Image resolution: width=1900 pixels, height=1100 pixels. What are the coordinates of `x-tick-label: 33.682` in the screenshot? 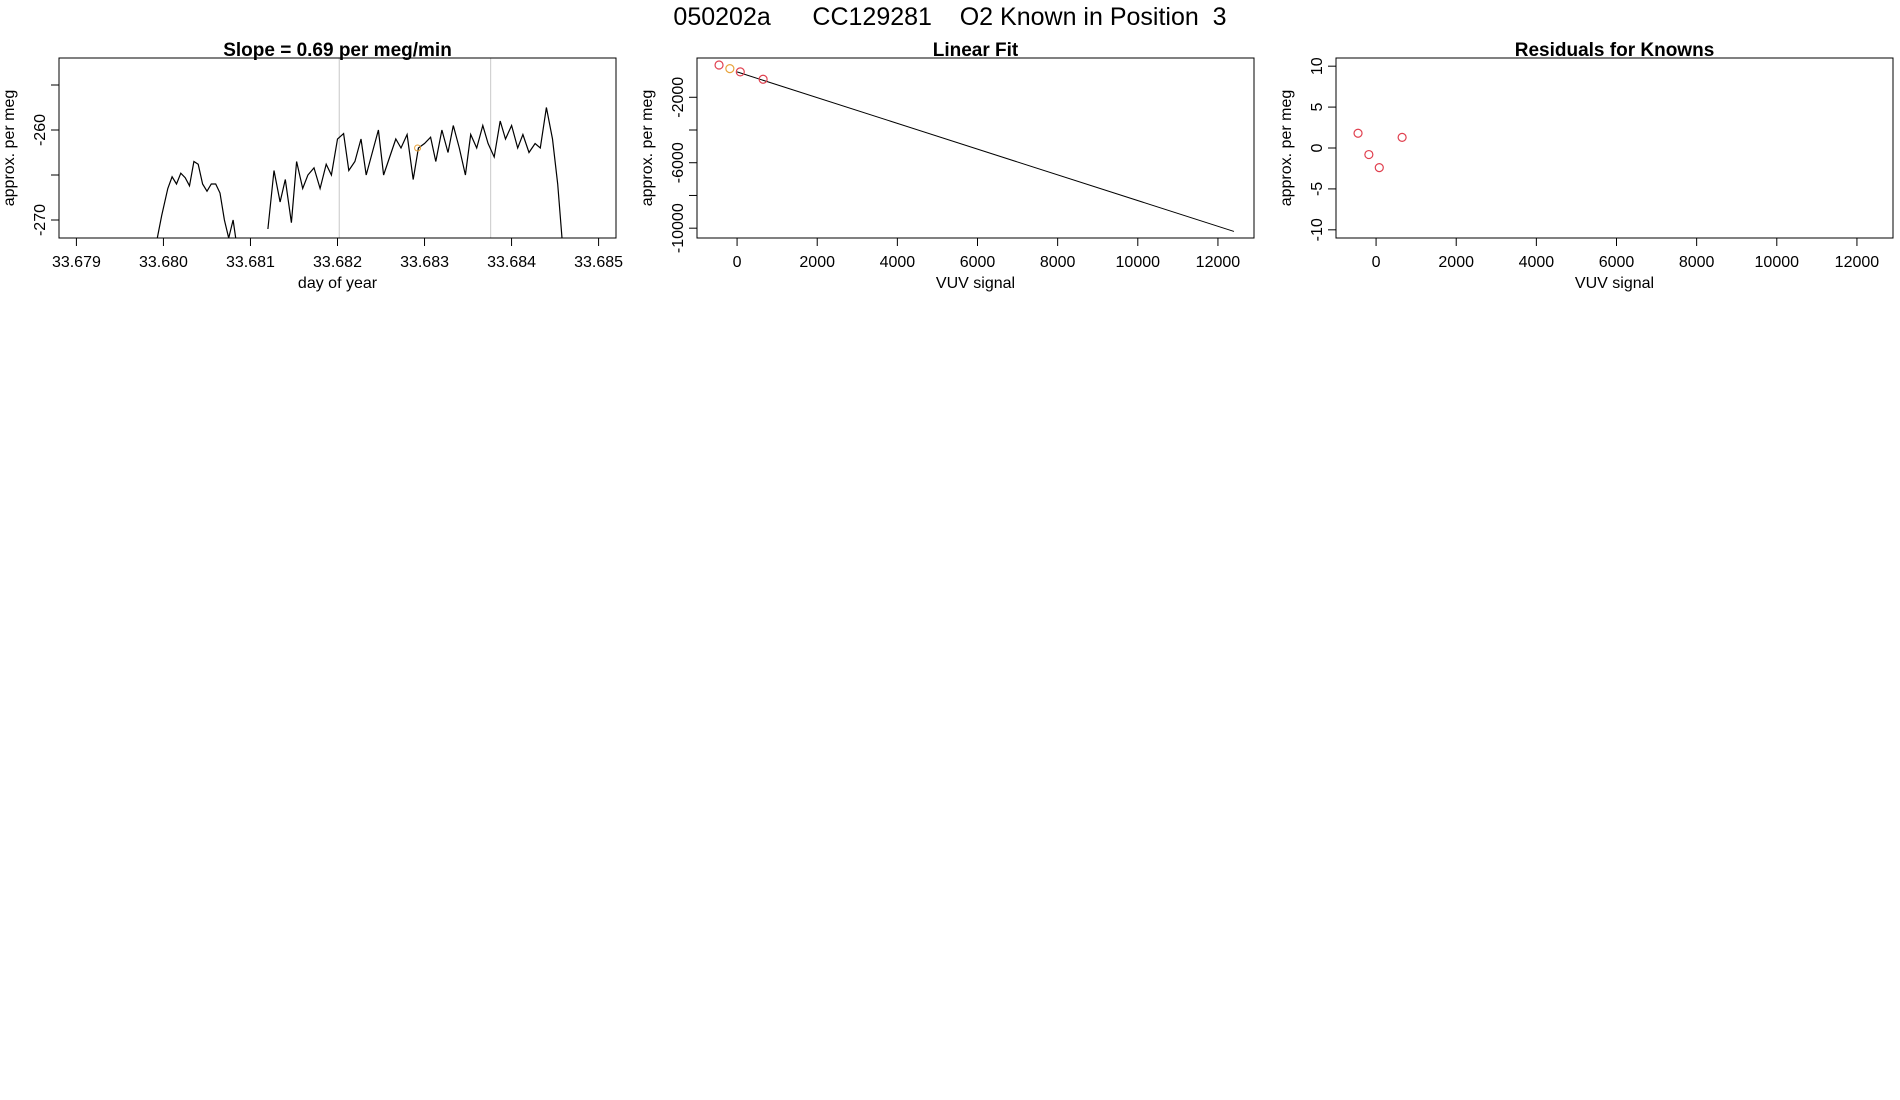 It's located at (337, 262).